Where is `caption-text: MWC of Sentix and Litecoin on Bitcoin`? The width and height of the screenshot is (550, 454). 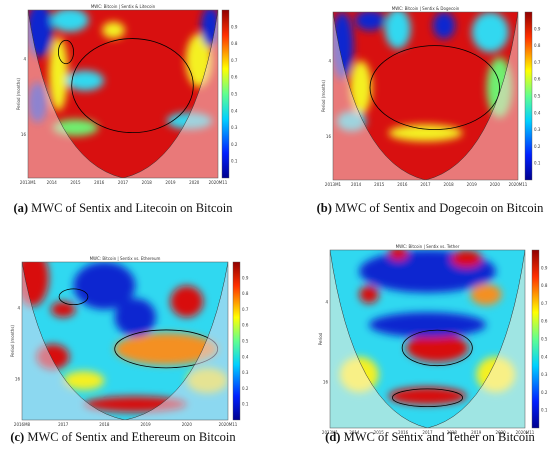
caption-text: MWC of Sentix and Litecoin on Bitcoin is located at coordinates (132, 208).